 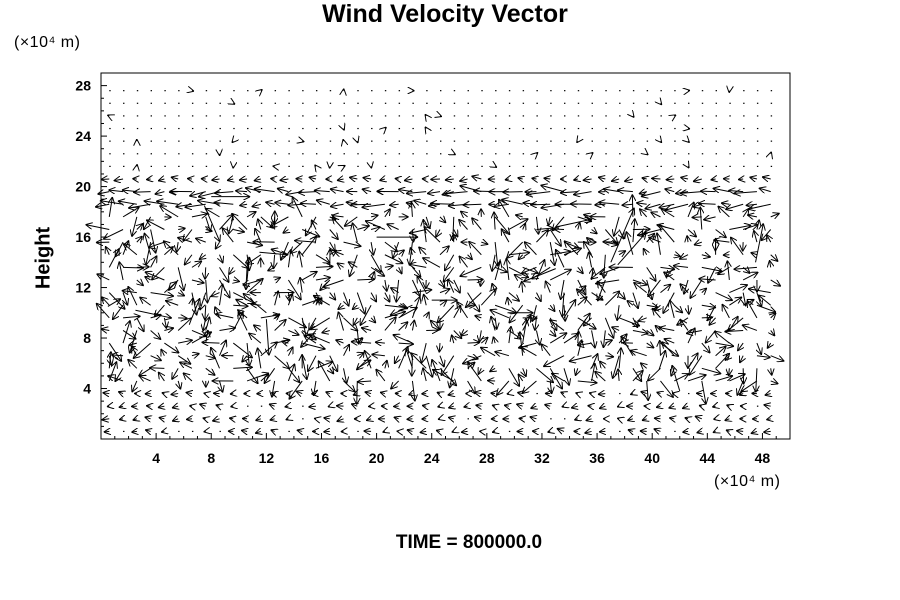 What do you see at coordinates (763, 458) in the screenshot?
I see `x-tick-label: 48` at bounding box center [763, 458].